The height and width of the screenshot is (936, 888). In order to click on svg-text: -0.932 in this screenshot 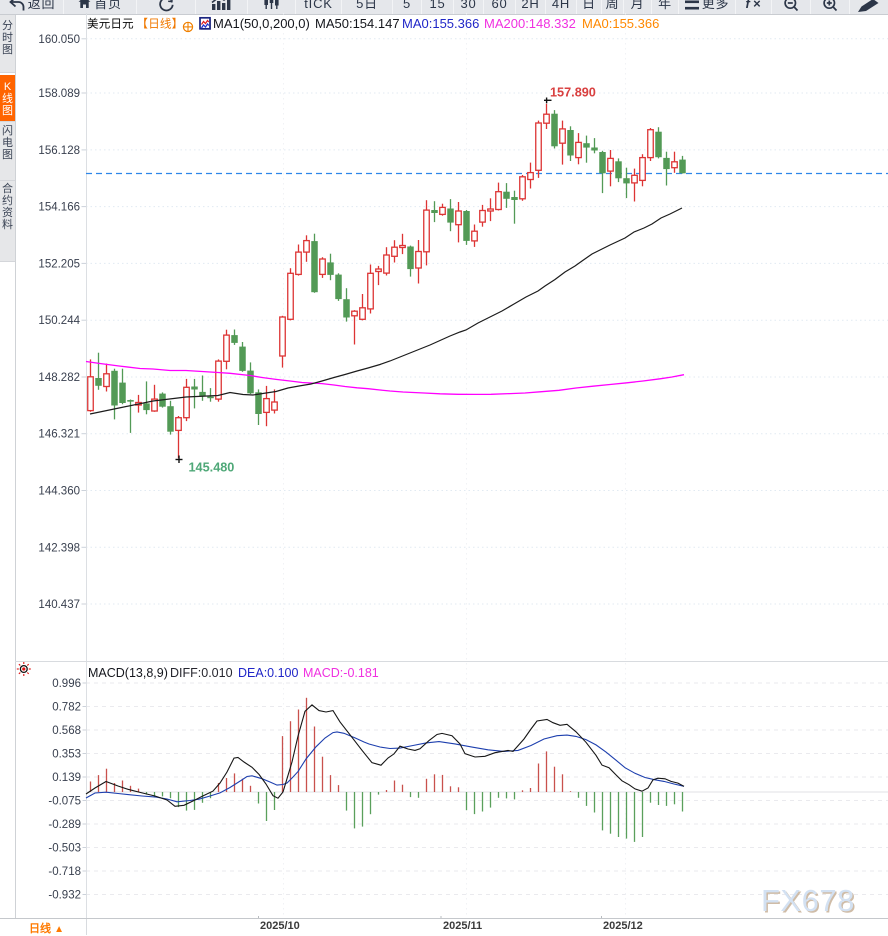, I will do `click(64, 896)`.